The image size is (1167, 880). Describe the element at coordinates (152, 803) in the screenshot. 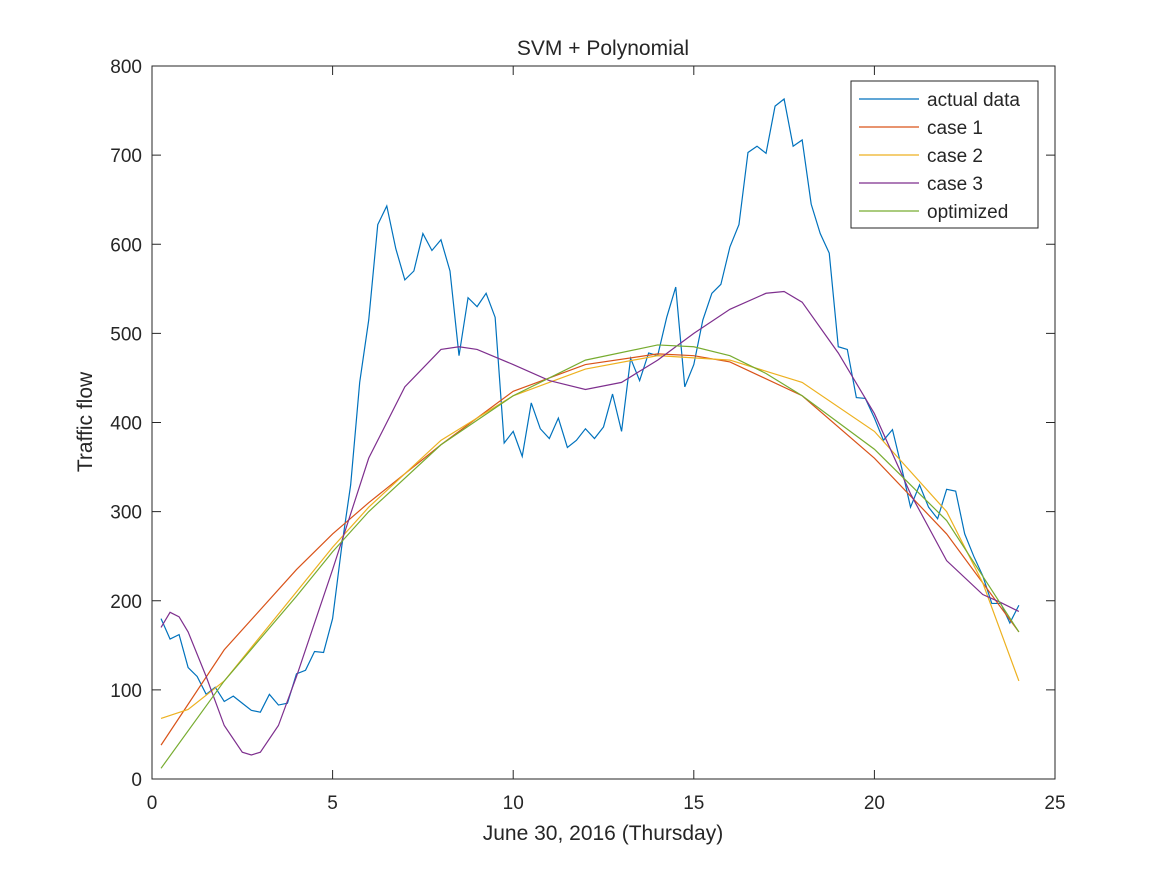

I see `x-tick-label: 0` at that location.